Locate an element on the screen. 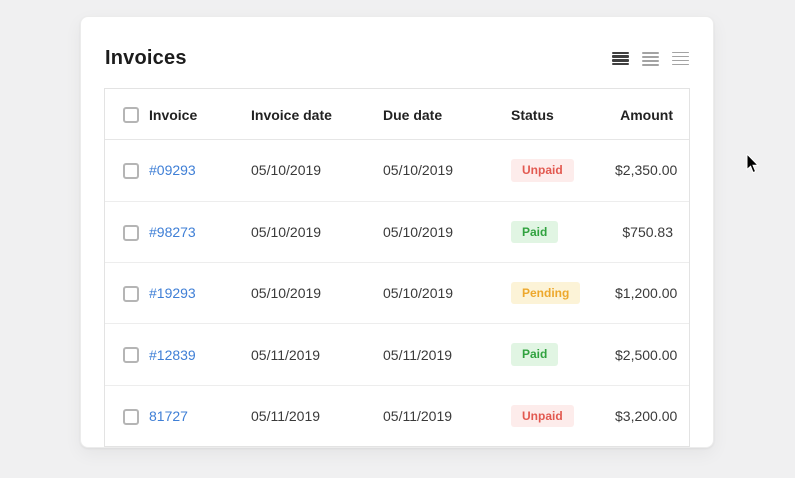 Image resolution: width=795 pixels, height=478 pixels. status-badge: Pending is located at coordinates (546, 293).